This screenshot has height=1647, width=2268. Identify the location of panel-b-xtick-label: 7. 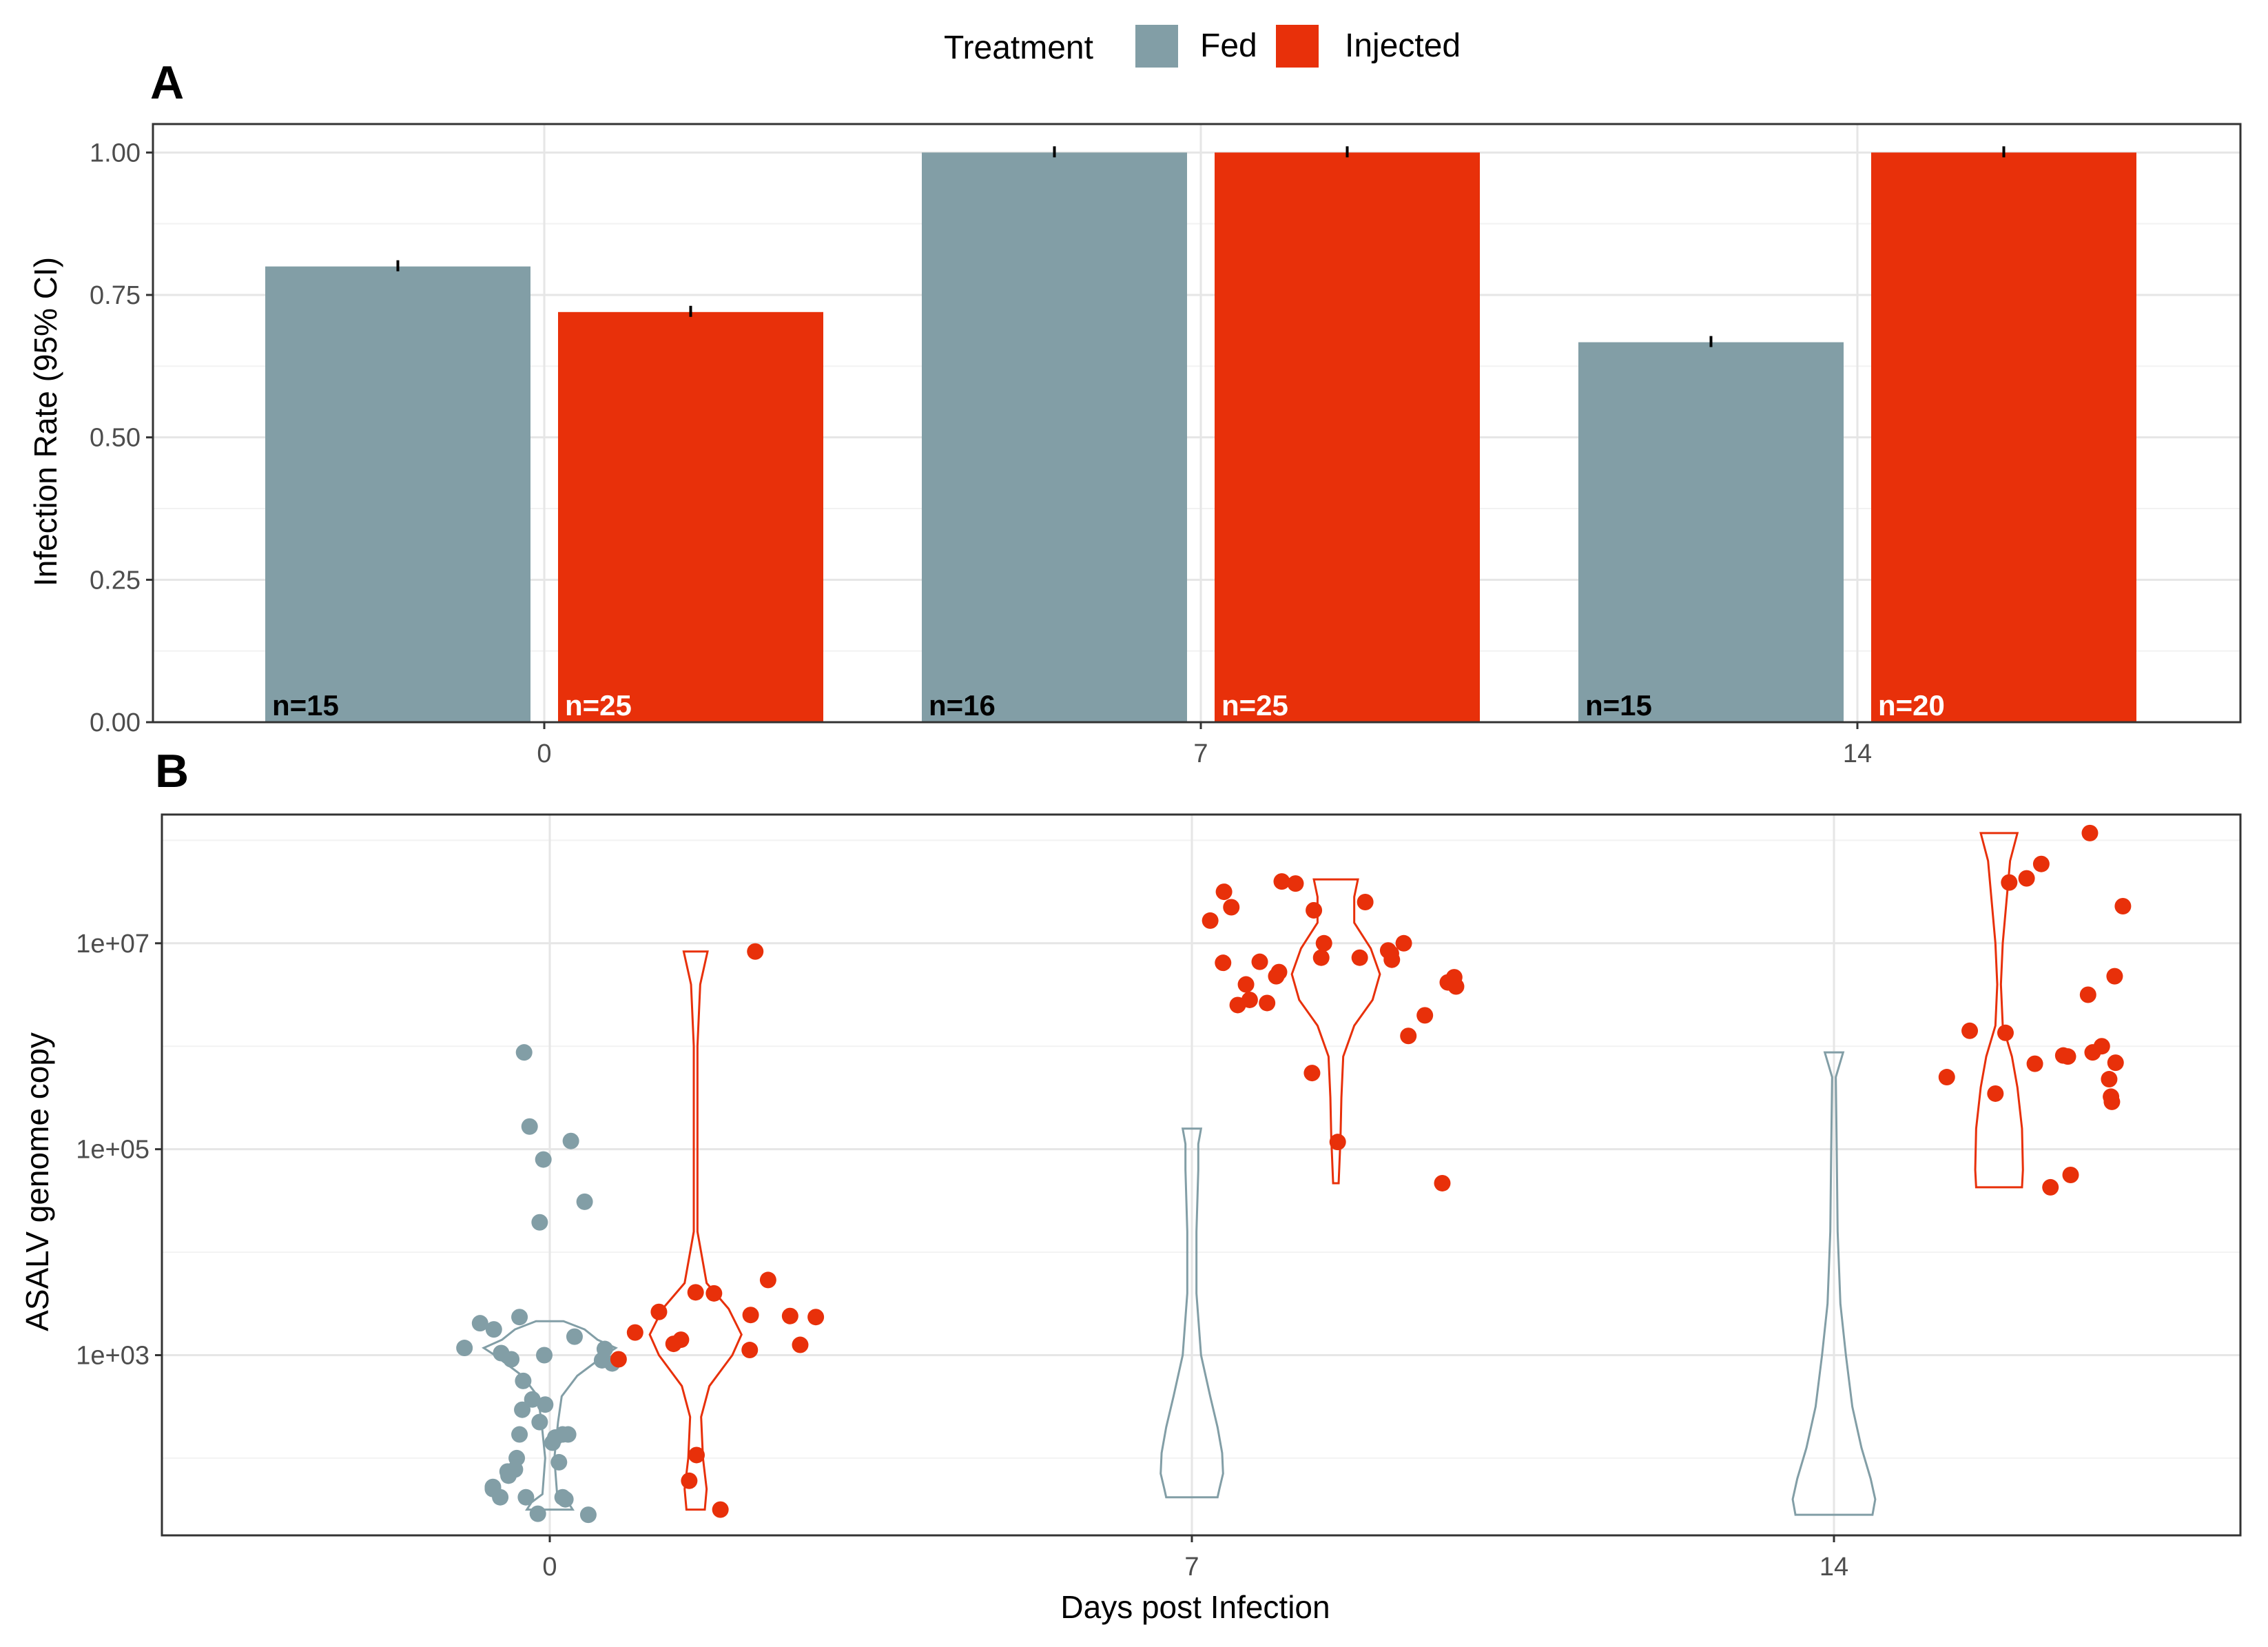
(1191, 1567).